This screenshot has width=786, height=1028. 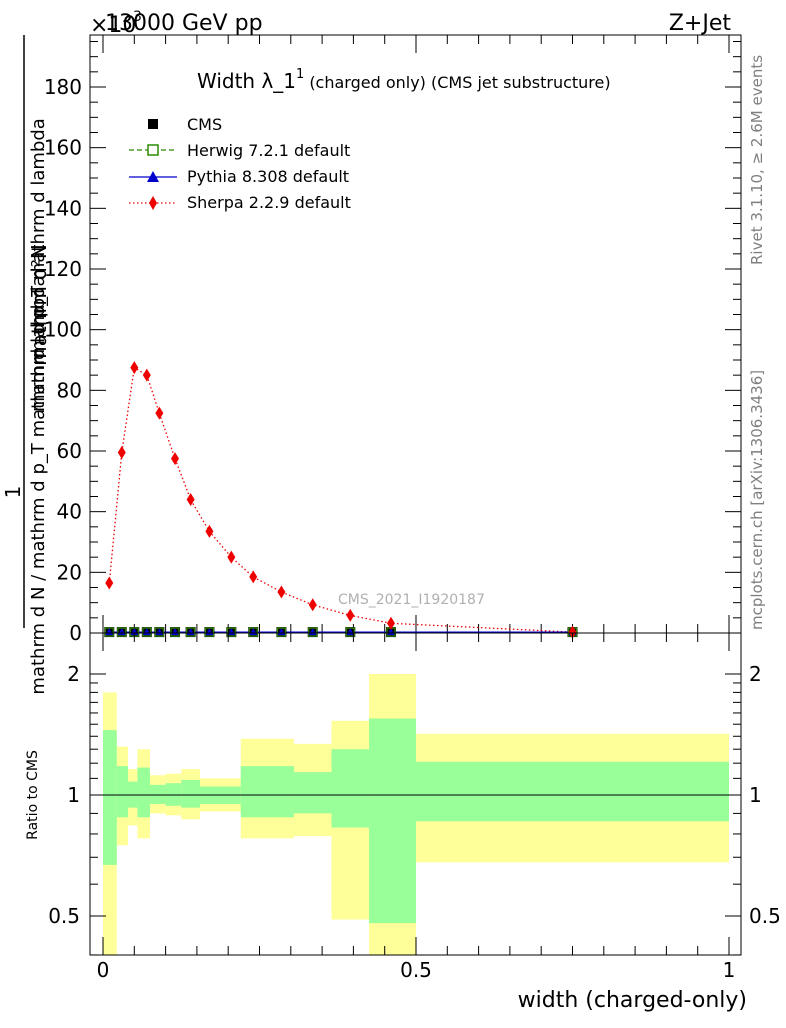 What do you see at coordinates (268, 176) in the screenshot?
I see `legend-label-pythia: Pythia 8.308 default` at bounding box center [268, 176].